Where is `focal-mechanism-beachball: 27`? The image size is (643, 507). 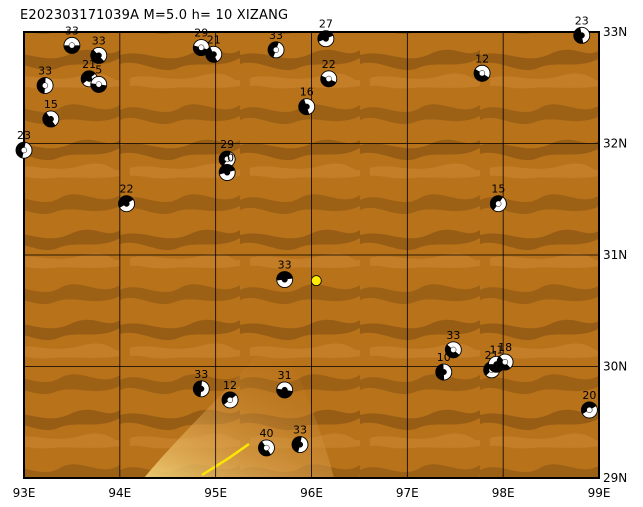 focal-mechanism-beachball: 27 is located at coordinates (326, 33).